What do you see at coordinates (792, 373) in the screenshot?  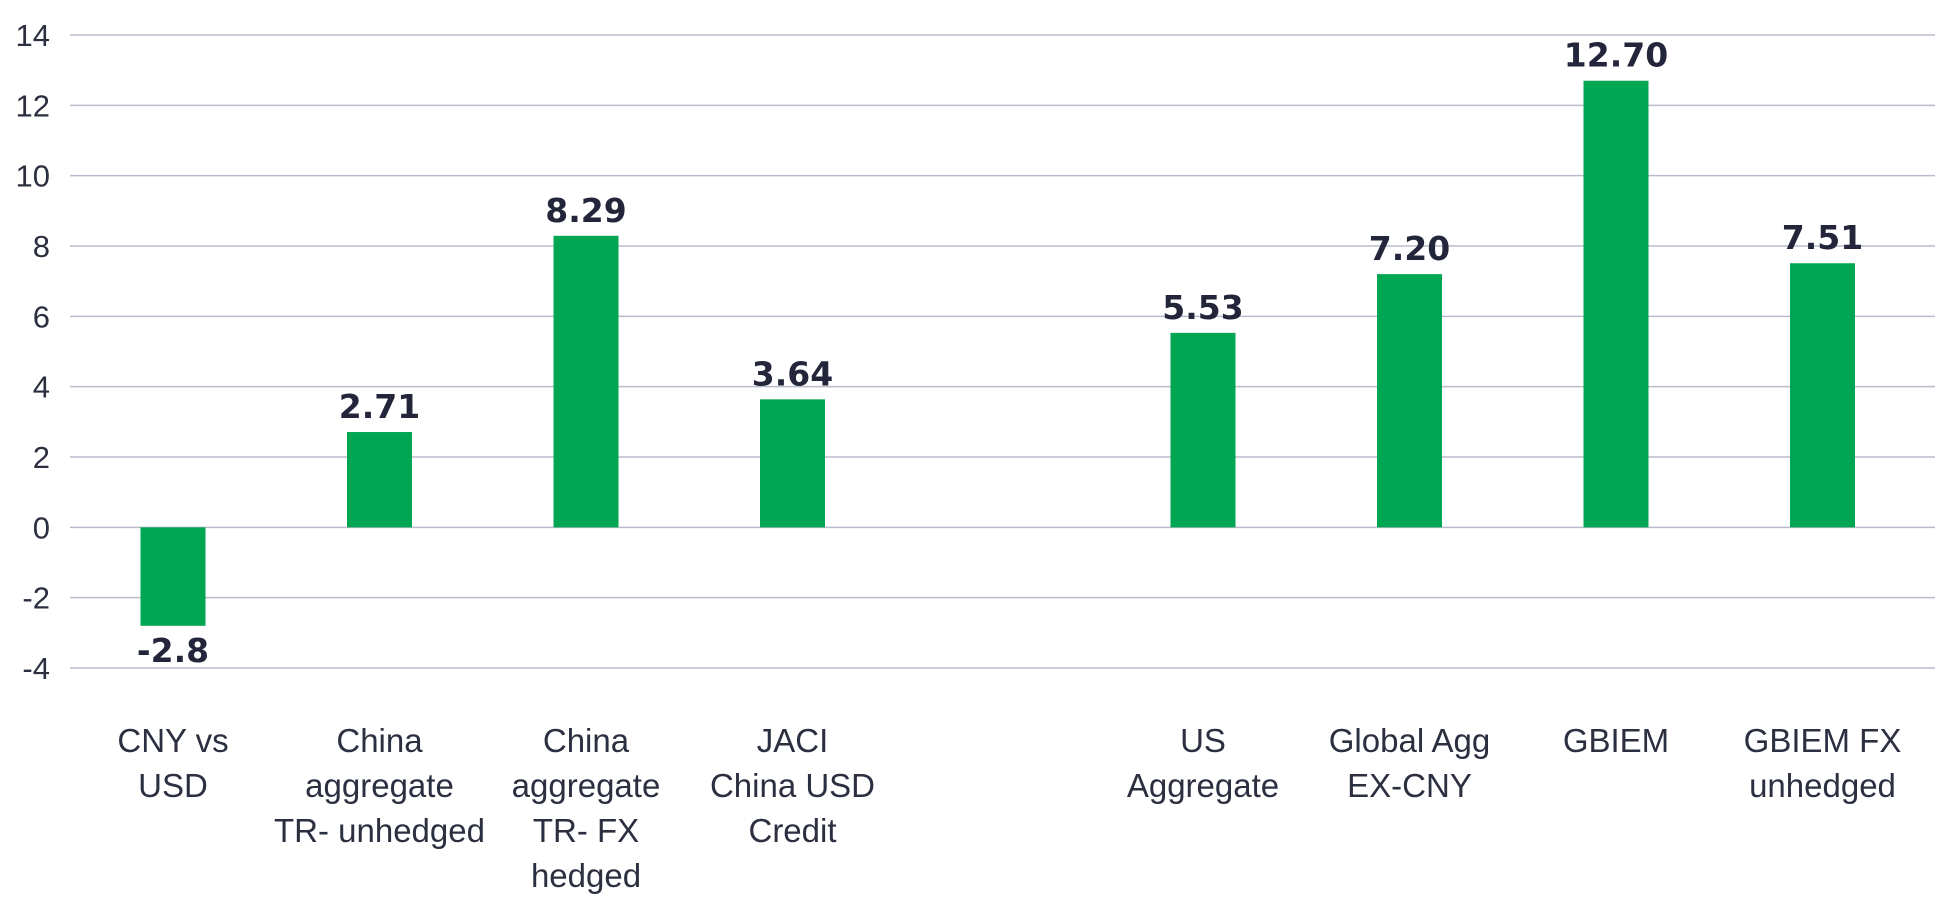 I see `data-label: 3.64` at bounding box center [792, 373].